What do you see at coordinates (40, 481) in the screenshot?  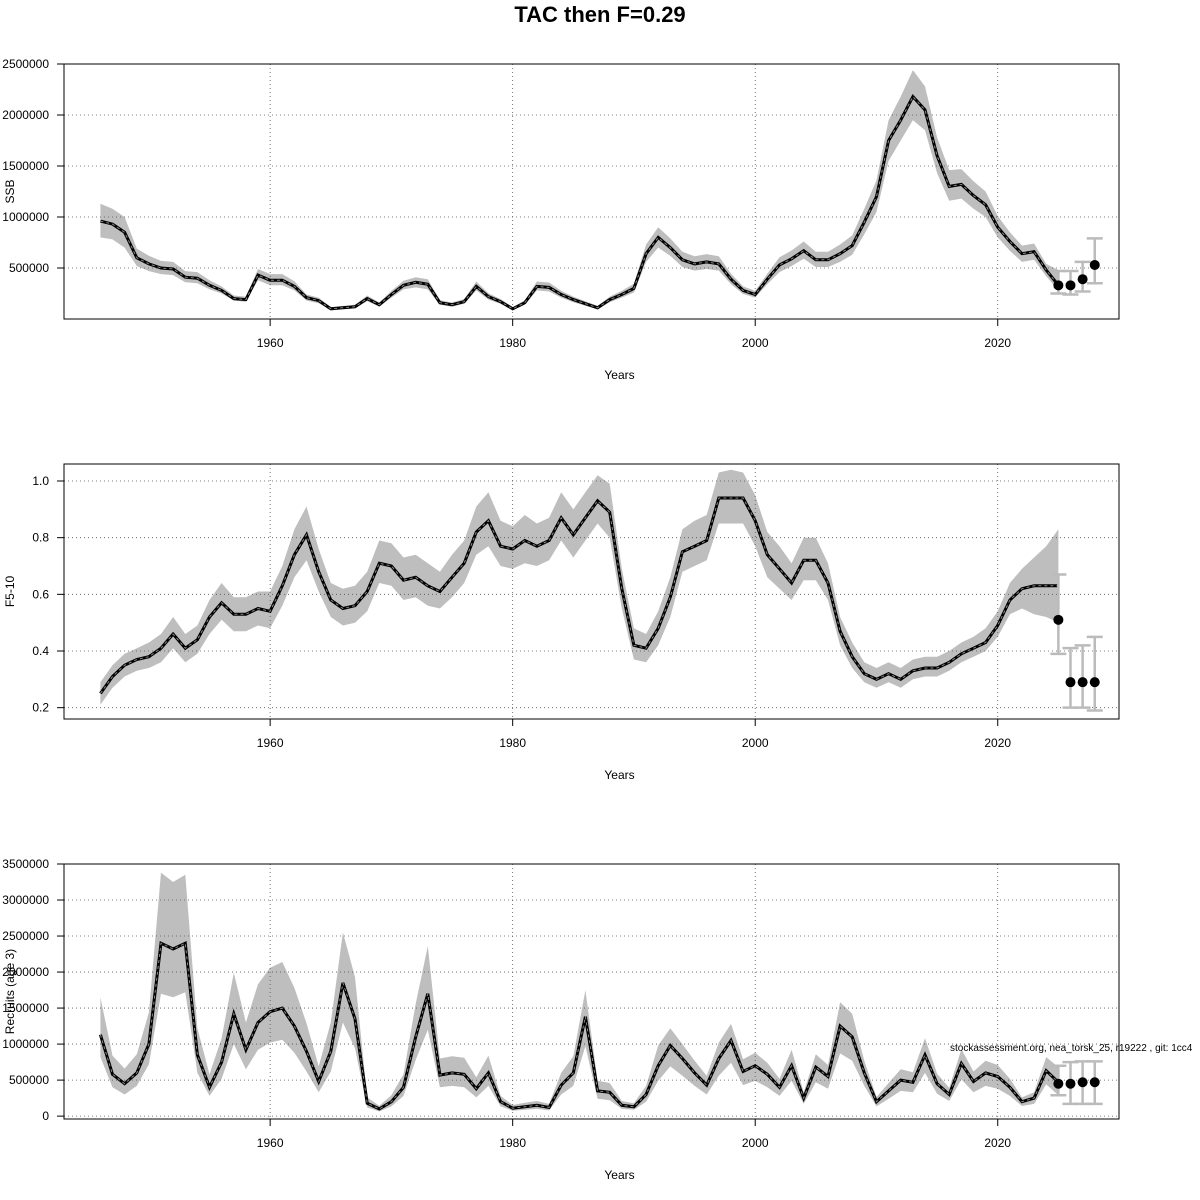 I see `y-tick-label: 1.0` at bounding box center [40, 481].